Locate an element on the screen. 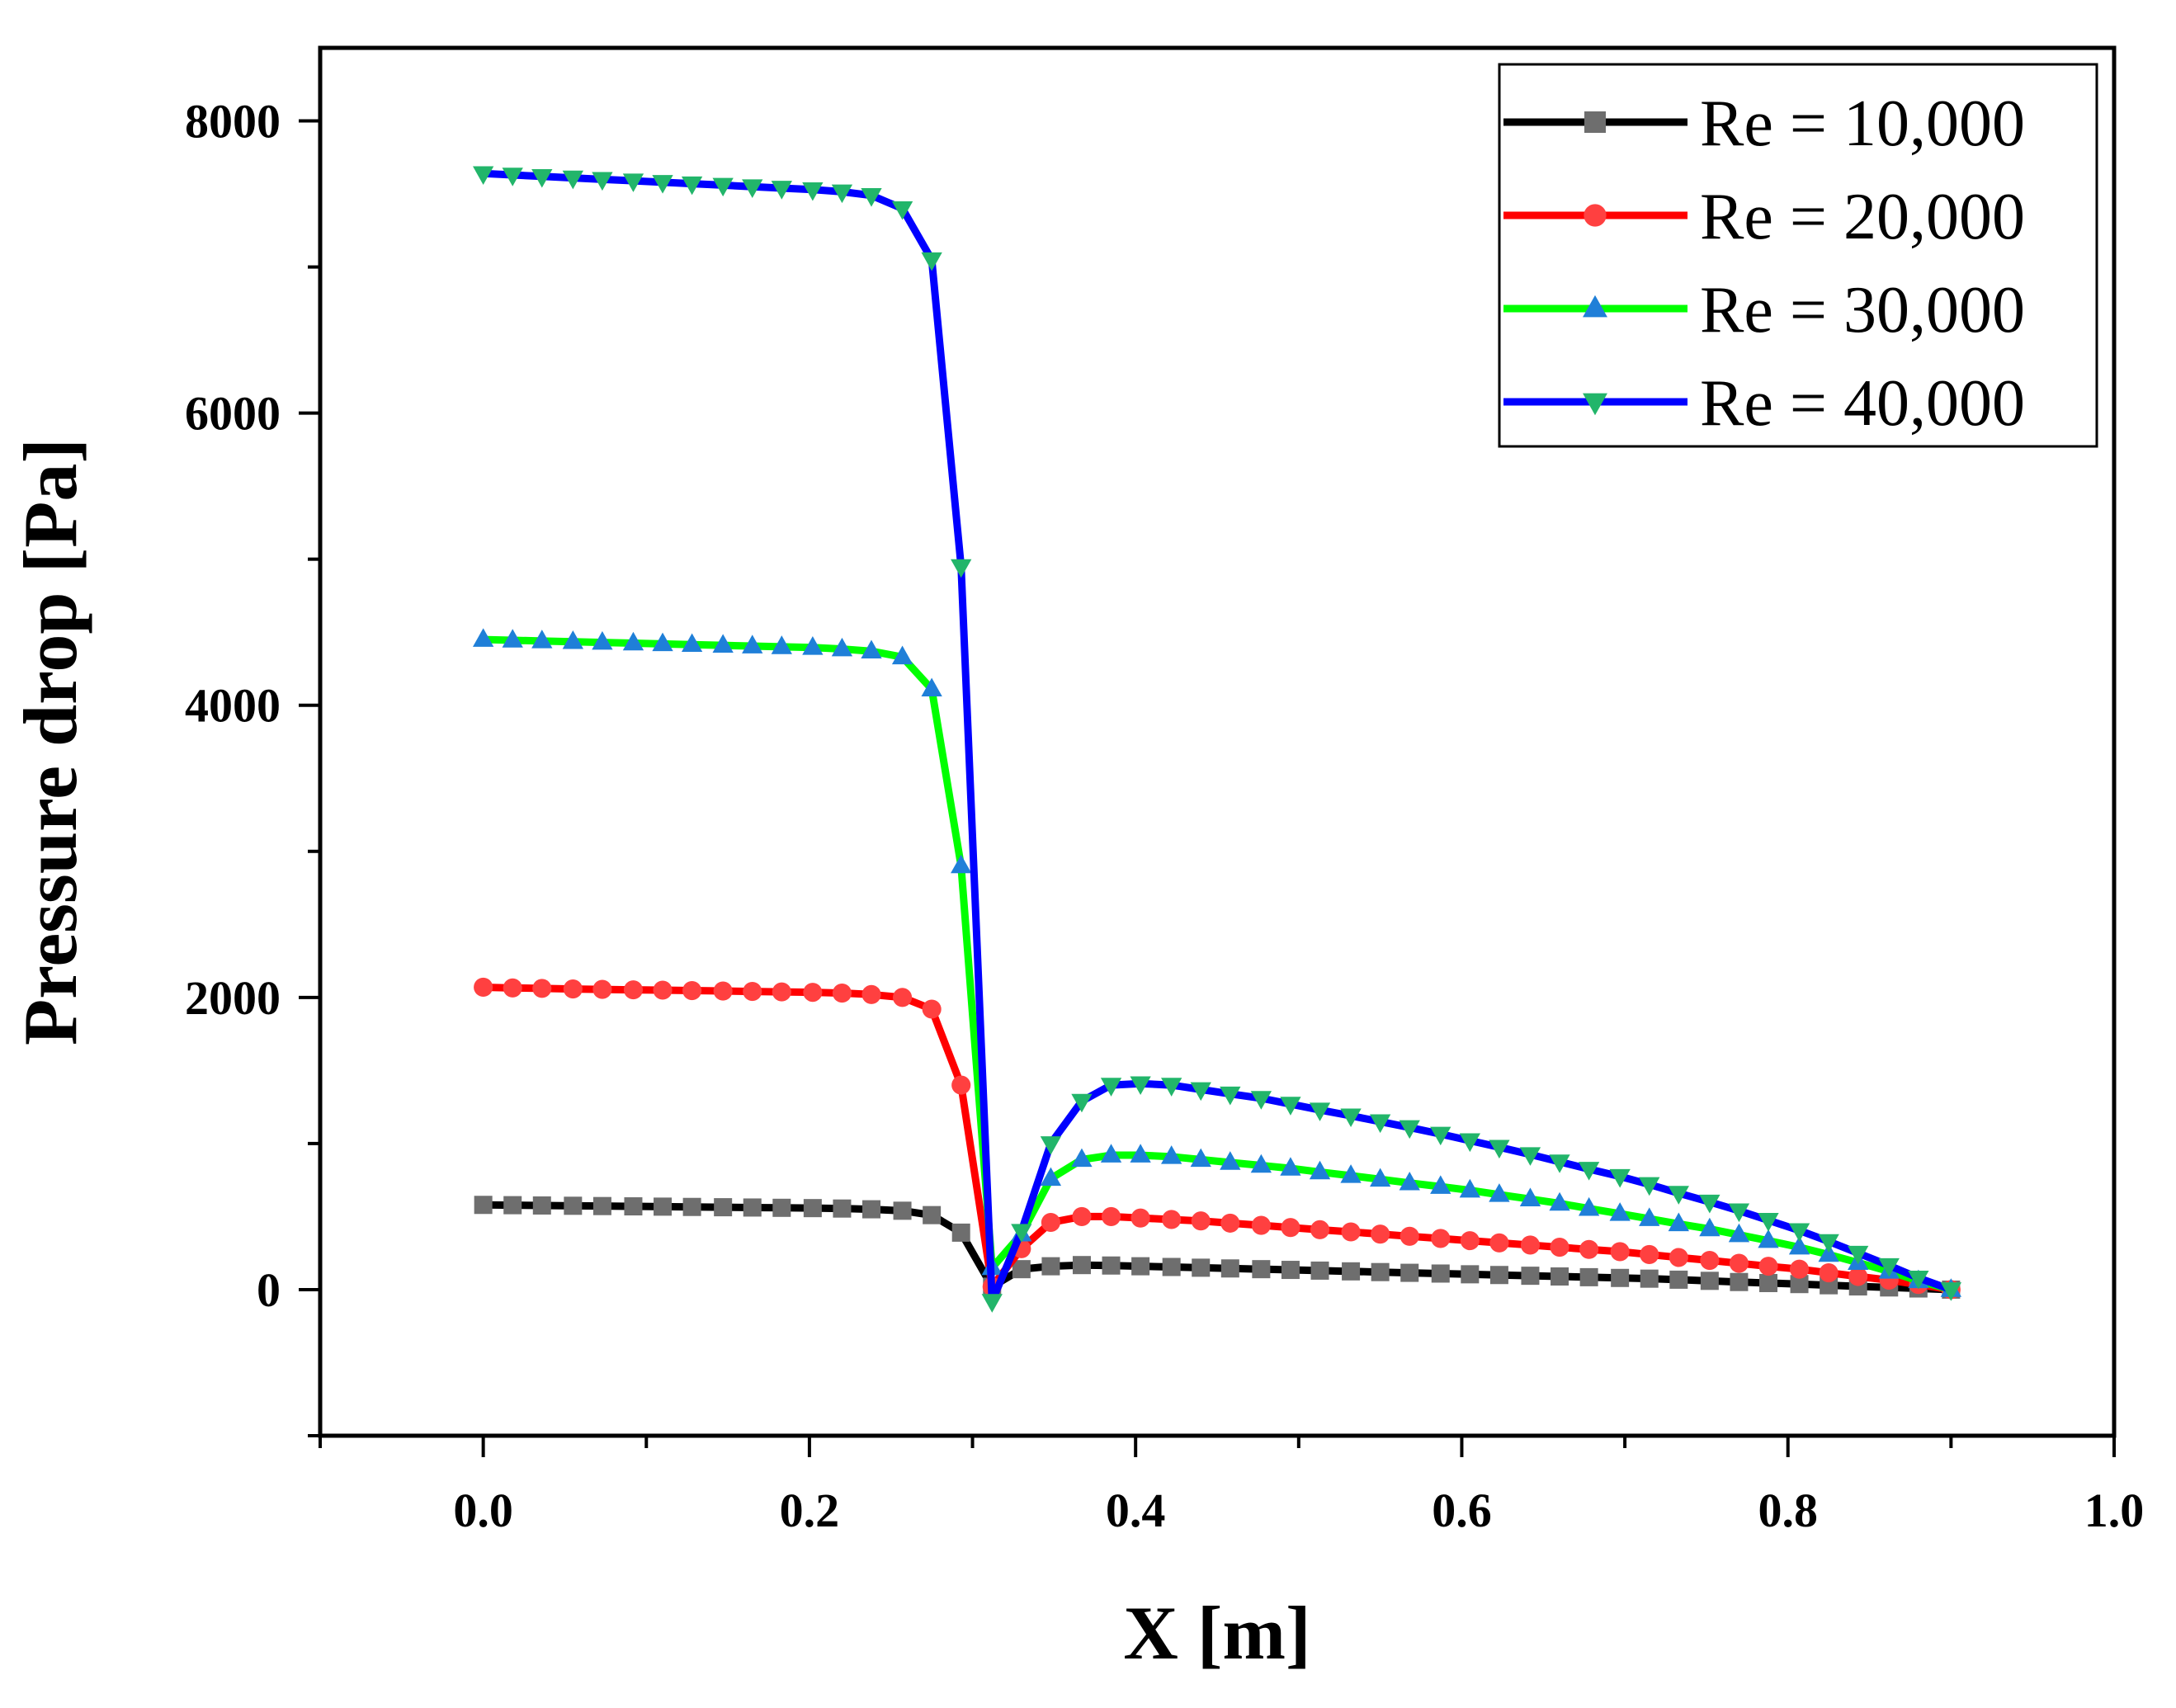  y-tick-label: 0 is located at coordinates (269, 1290).